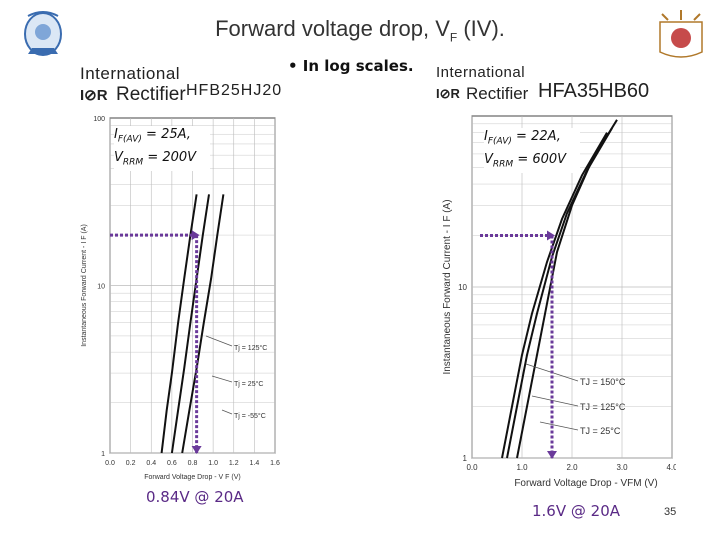  Describe the element at coordinates (234, 90) in the screenshot. I see `left-part-number: HFB25HJ20` at that location.